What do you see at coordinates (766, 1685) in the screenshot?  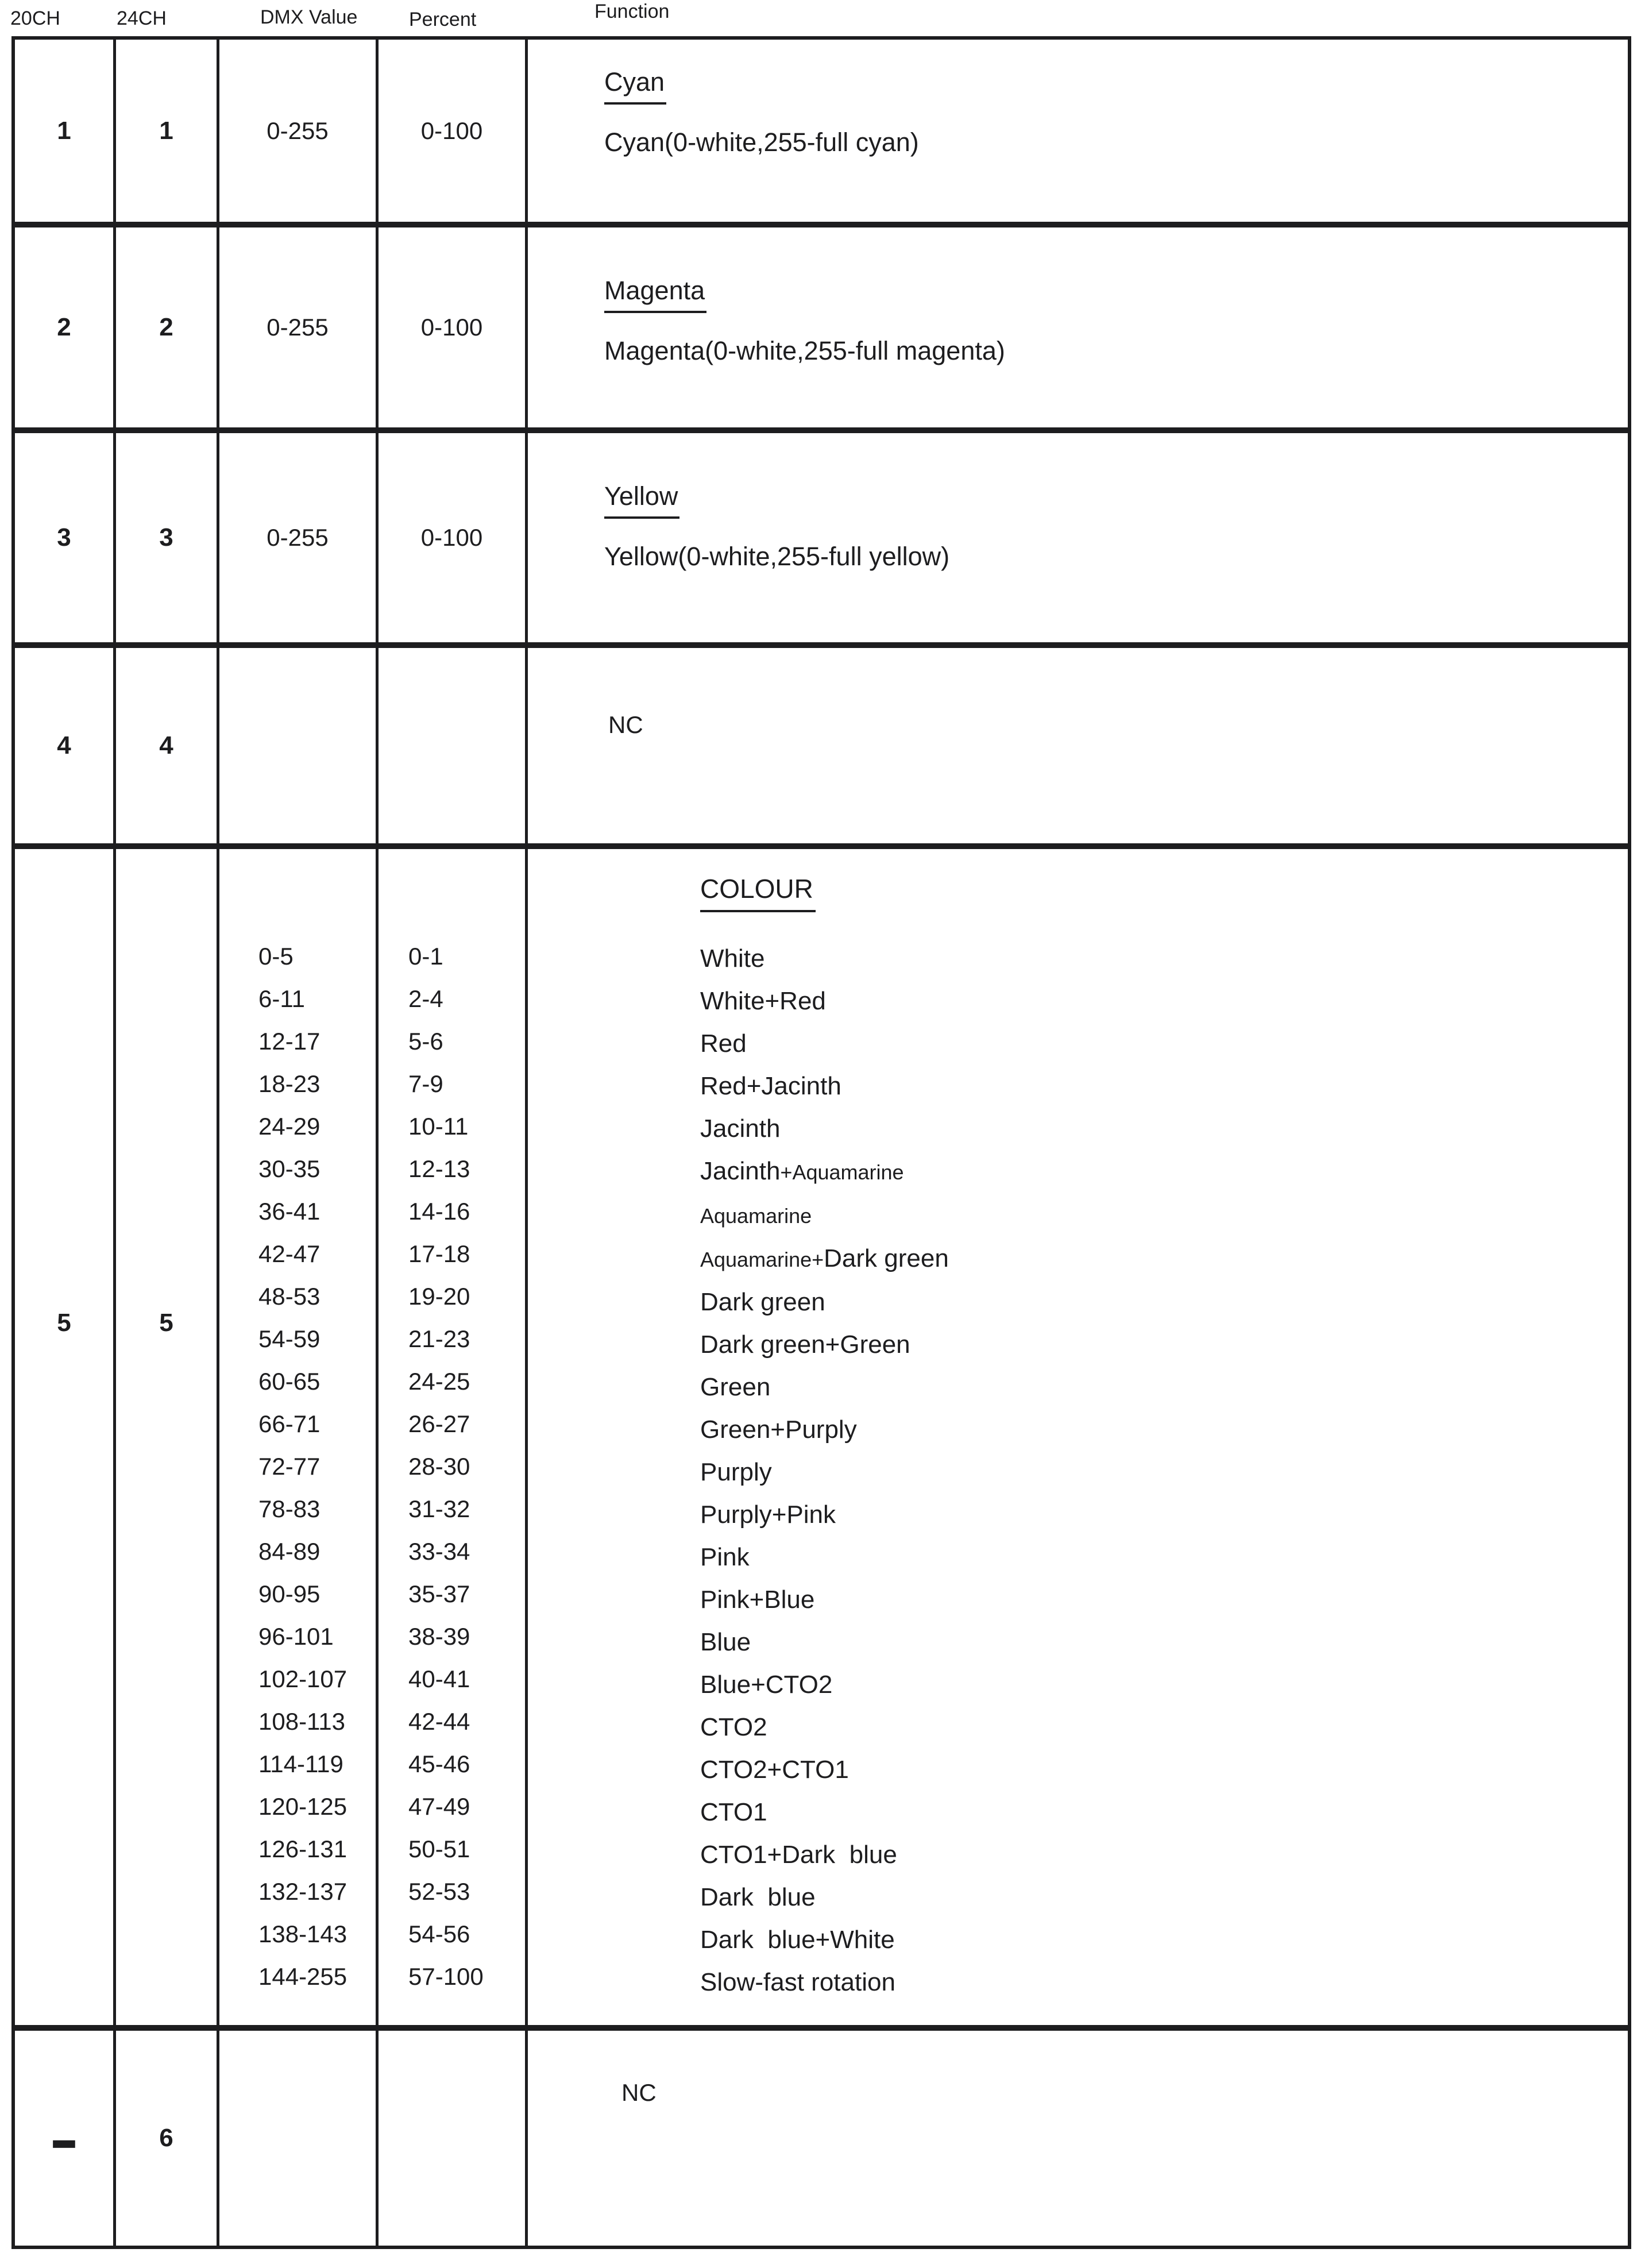 I see `colour-name: Blue+CTO2` at bounding box center [766, 1685].